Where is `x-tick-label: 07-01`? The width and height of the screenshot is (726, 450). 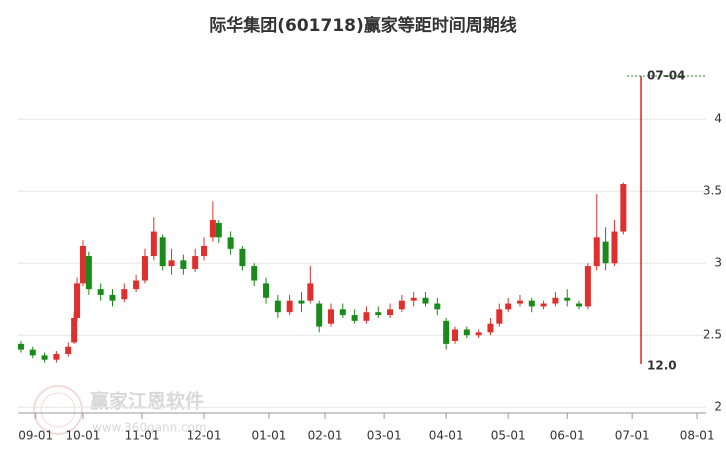
x-tick-label: 07-01 is located at coordinates (632, 436).